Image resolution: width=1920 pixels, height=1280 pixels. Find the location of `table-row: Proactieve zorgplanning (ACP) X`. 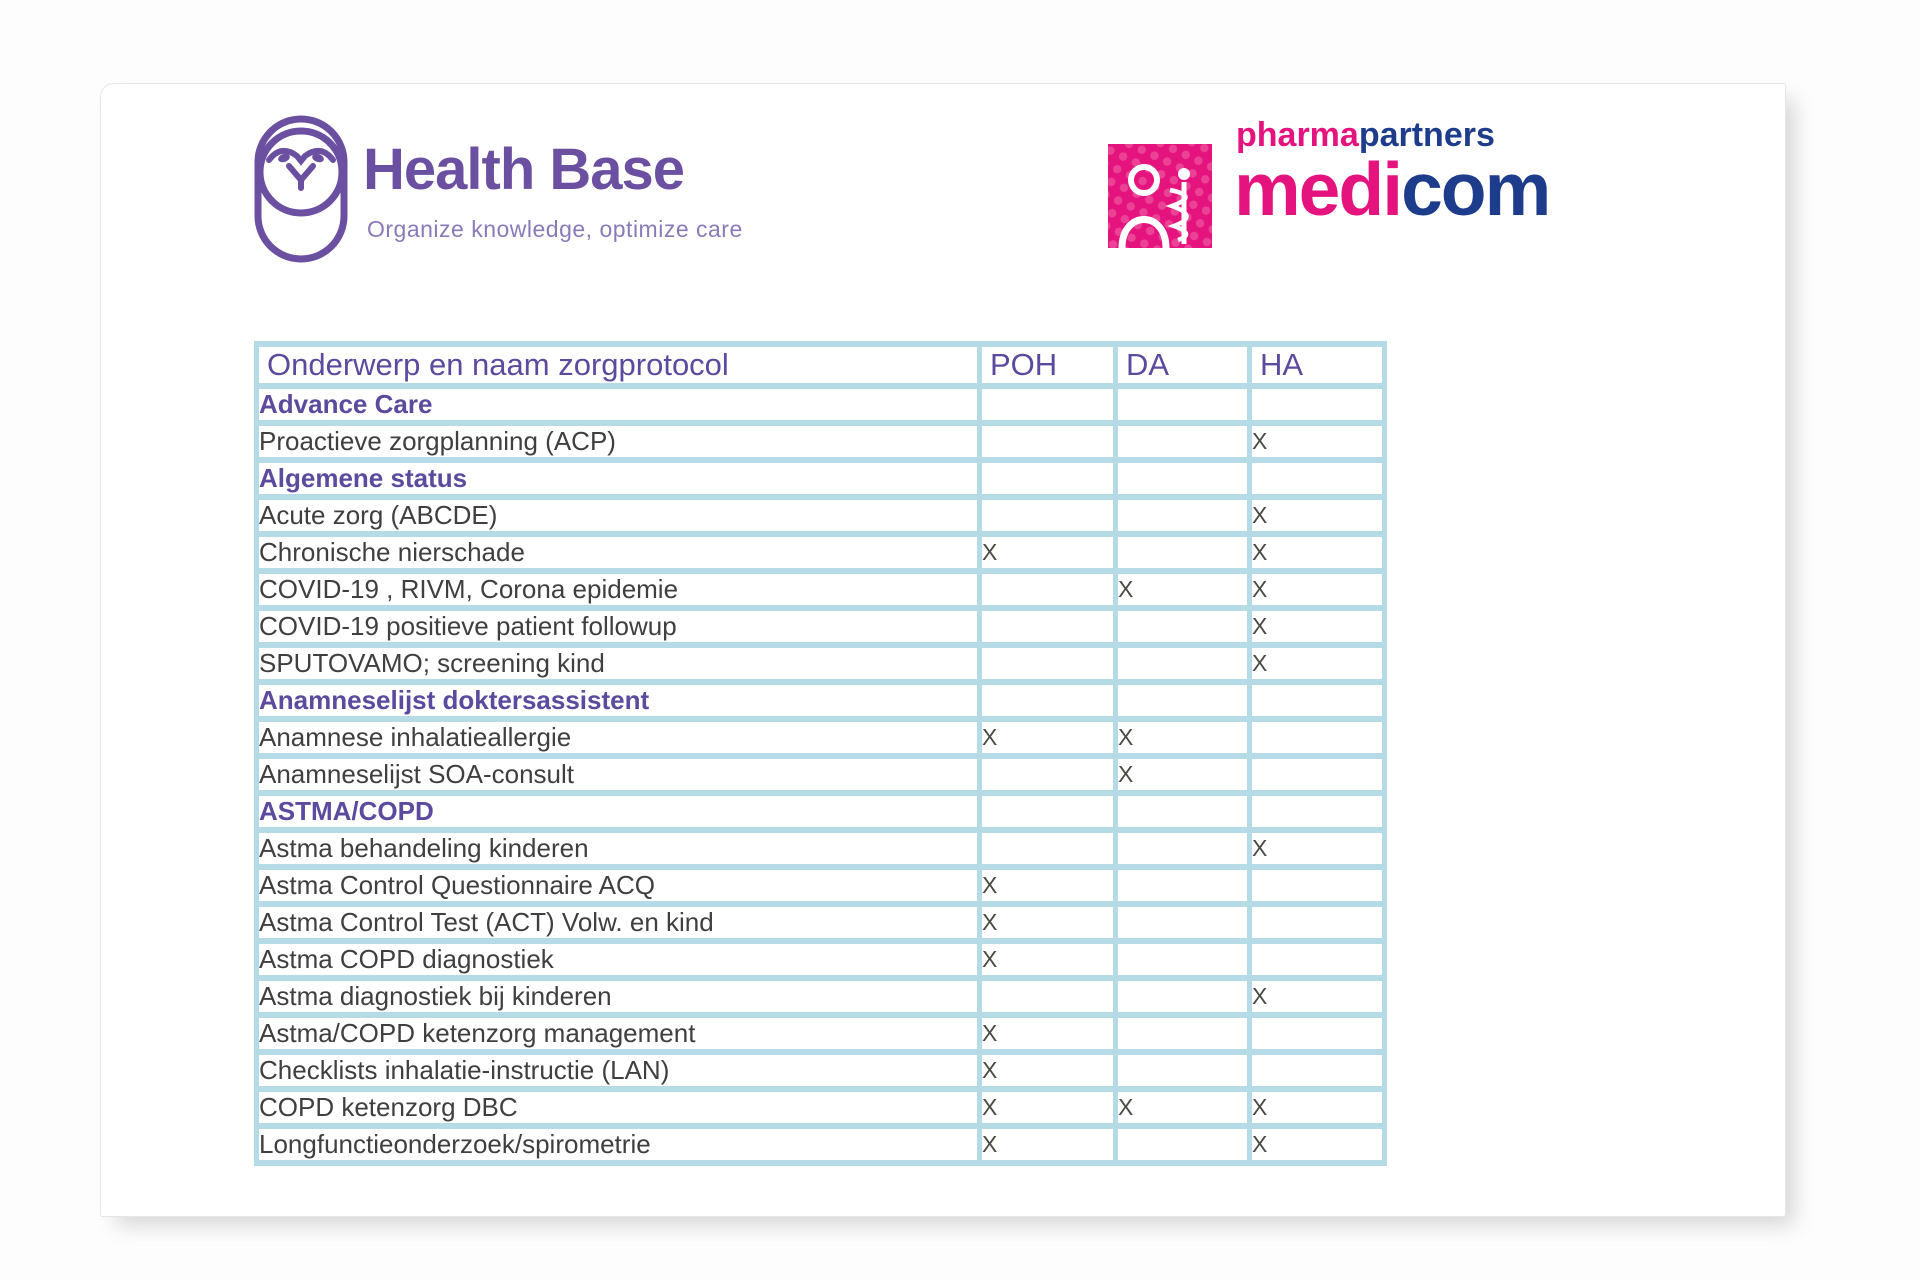

table-row: Proactieve zorgplanning (ACP) X is located at coordinates (820, 441).